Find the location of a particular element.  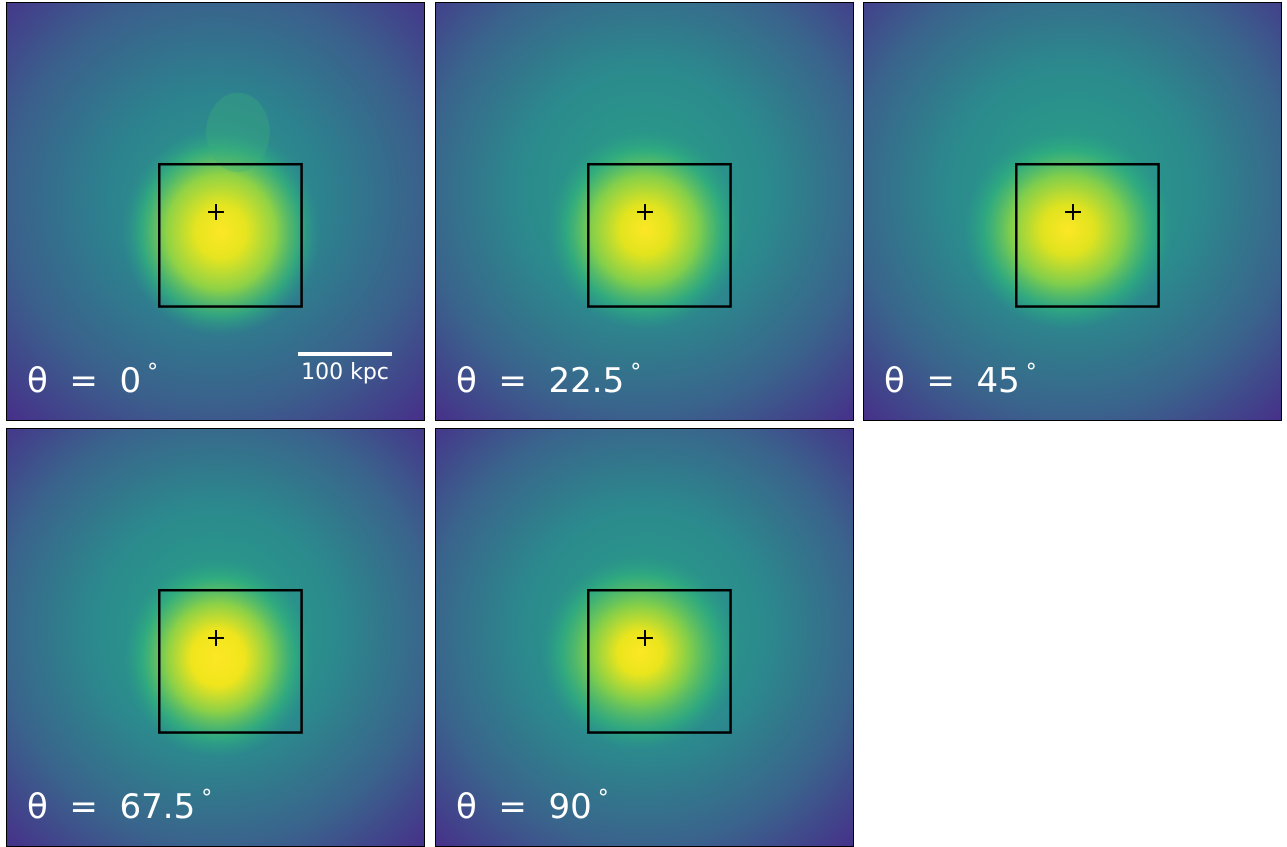

scale-bar: 100 kpc is located at coordinates (345, 372).